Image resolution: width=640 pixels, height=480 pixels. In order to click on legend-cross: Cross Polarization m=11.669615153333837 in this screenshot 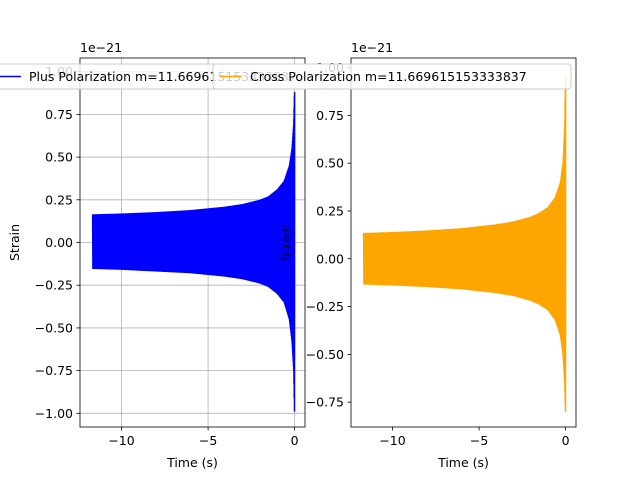, I will do `click(392, 76)`.